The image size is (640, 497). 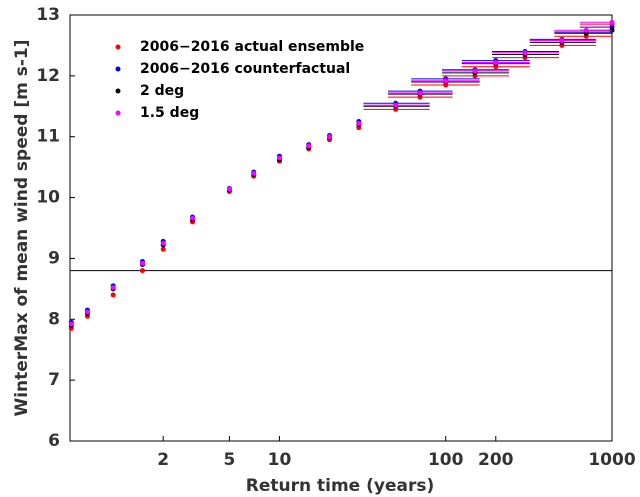 What do you see at coordinates (245, 69) in the screenshot?
I see `legend-label: 2006−2016 counterfactual` at bounding box center [245, 69].